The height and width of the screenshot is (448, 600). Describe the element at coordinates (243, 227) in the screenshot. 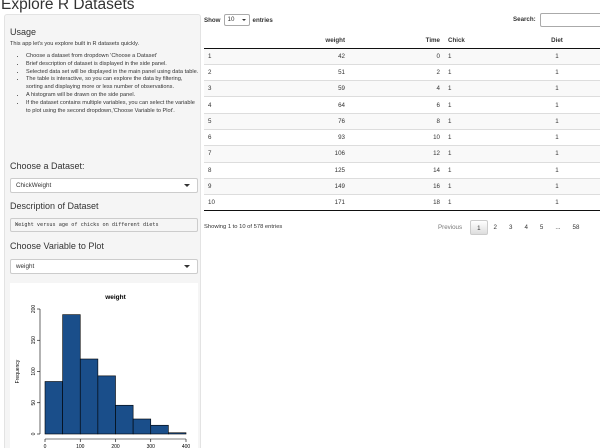

I see `table-info: Showing 1 to 10 of 578 entries` at that location.